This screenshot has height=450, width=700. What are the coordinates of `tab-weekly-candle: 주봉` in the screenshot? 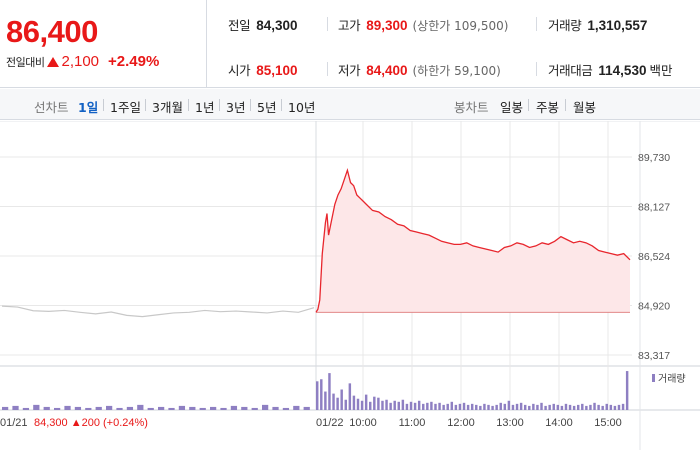 It's located at (548, 107).